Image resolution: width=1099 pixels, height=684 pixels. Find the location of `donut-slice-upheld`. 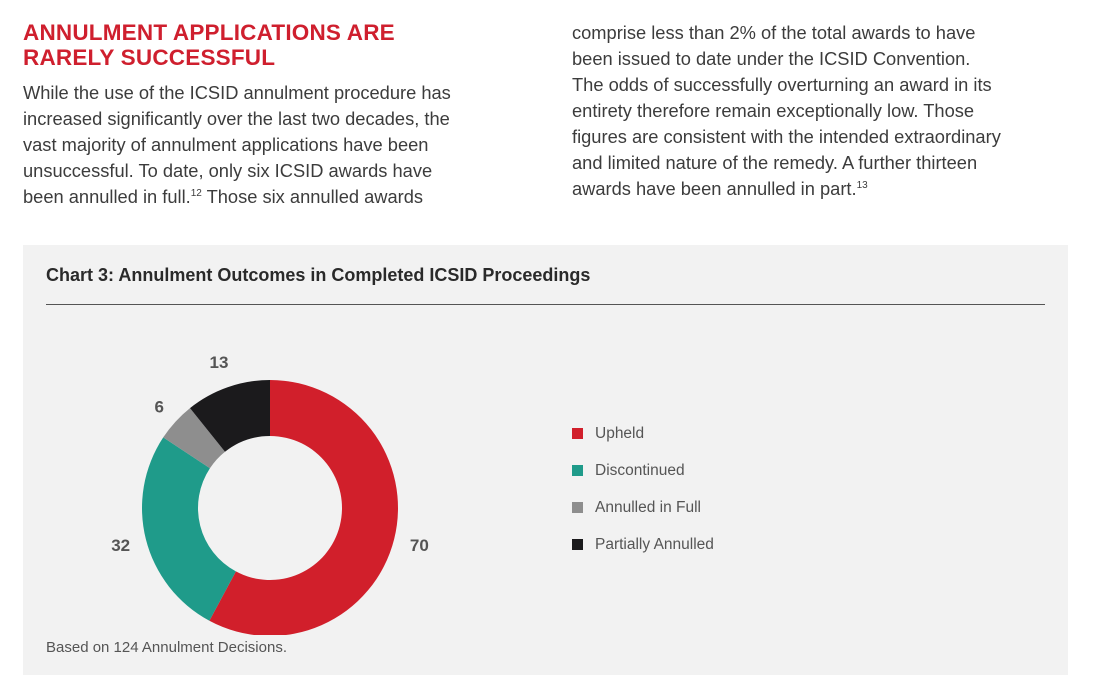

donut-slice-upheld is located at coordinates (303, 507).